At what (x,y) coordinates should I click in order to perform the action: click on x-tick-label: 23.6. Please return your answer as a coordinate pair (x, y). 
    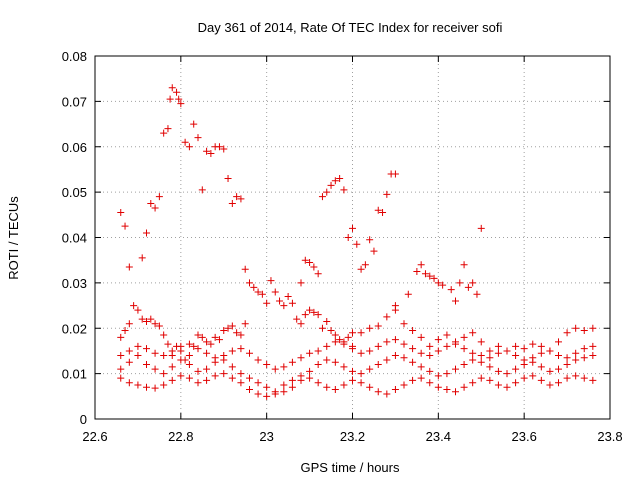
    Looking at the image, I should click on (524, 436).